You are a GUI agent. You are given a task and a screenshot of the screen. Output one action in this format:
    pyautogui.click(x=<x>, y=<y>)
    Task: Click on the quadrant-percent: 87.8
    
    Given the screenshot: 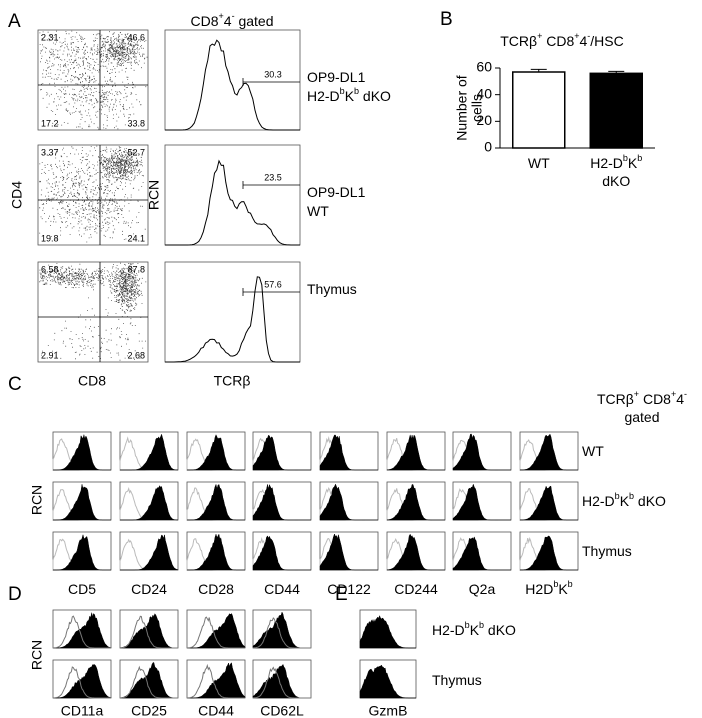 What is the action you would take?
    pyautogui.click(x=136, y=269)
    